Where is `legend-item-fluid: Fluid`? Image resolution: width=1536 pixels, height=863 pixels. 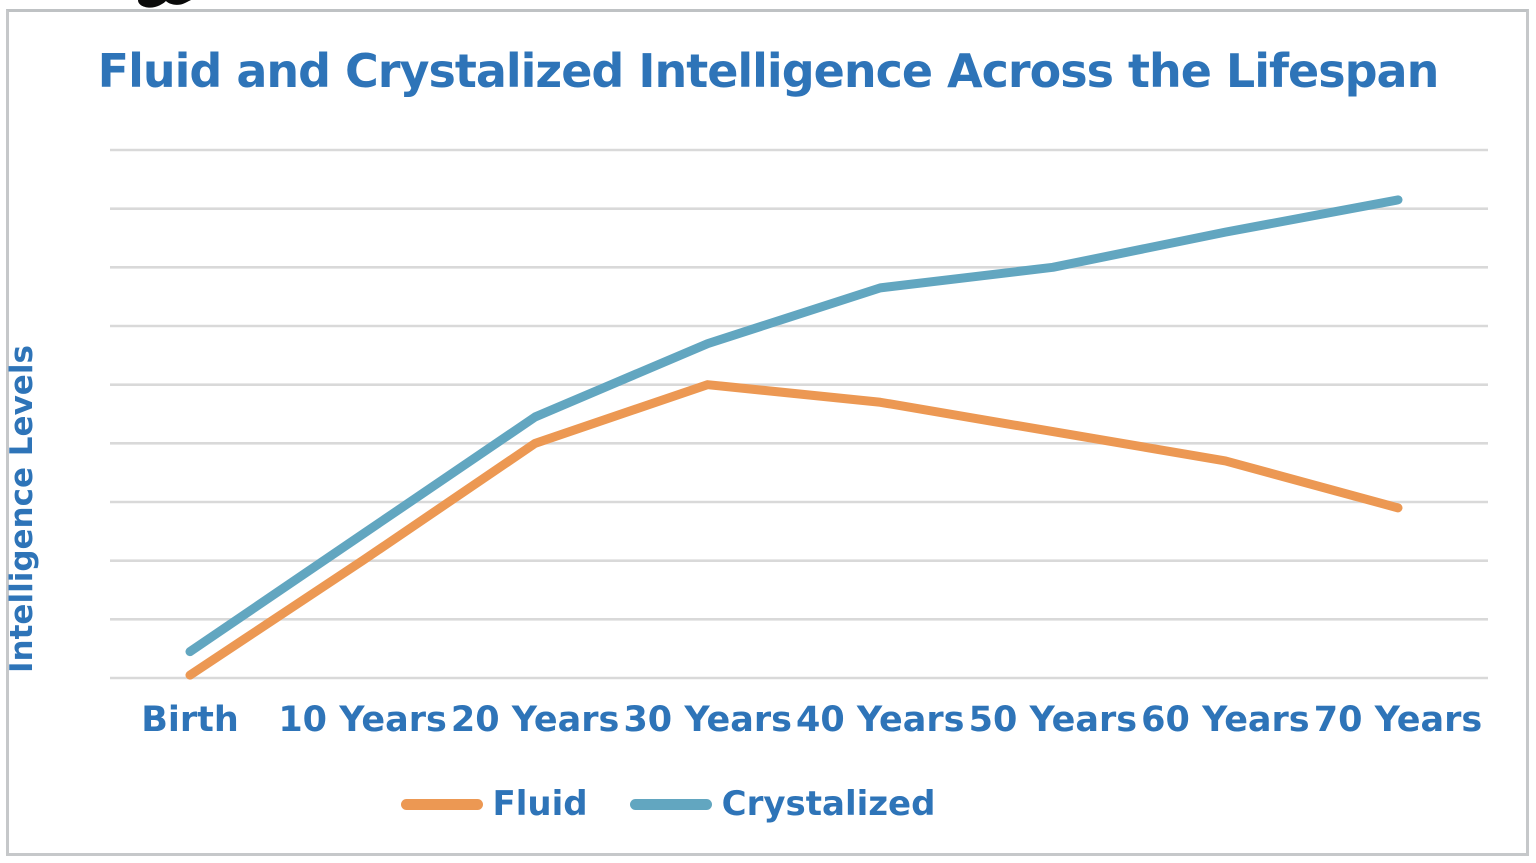
legend-item-fluid: Fluid is located at coordinates (494, 804).